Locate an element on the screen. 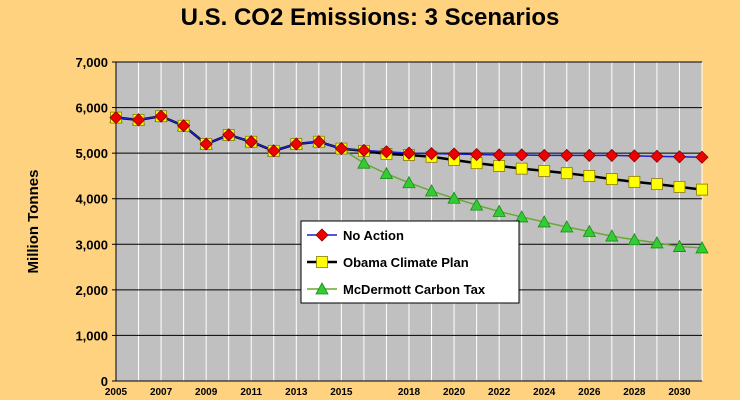  y-tick-label: 3,000 is located at coordinates (91, 244).